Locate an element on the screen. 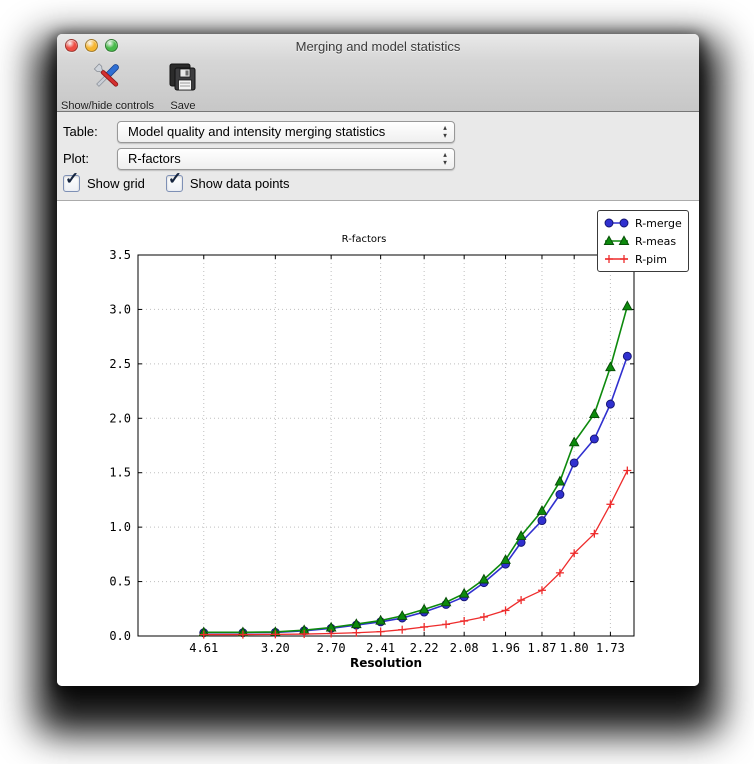 Image resolution: width=754 pixels, height=764 pixels. legend-item-R-merge: R-merge is located at coordinates (642, 223).